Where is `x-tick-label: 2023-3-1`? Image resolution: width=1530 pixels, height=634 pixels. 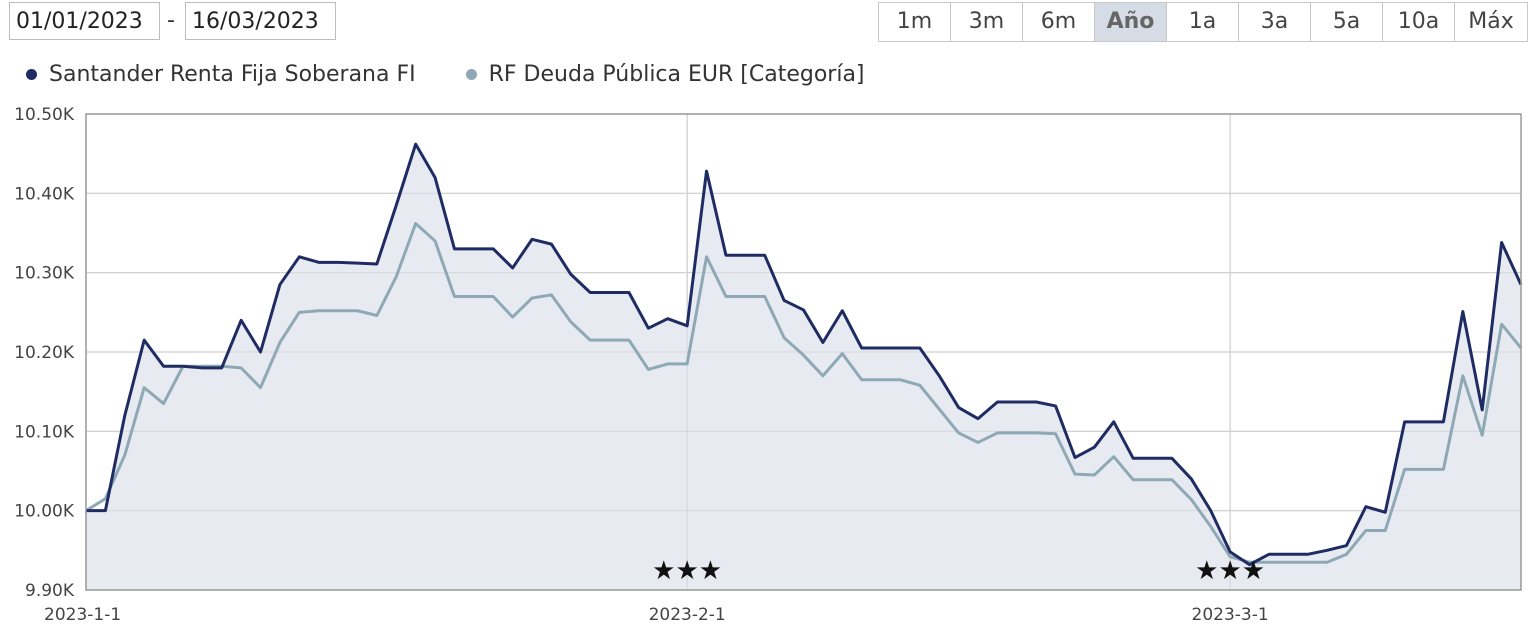 x-tick-label: 2023-3-1 is located at coordinates (1230, 615).